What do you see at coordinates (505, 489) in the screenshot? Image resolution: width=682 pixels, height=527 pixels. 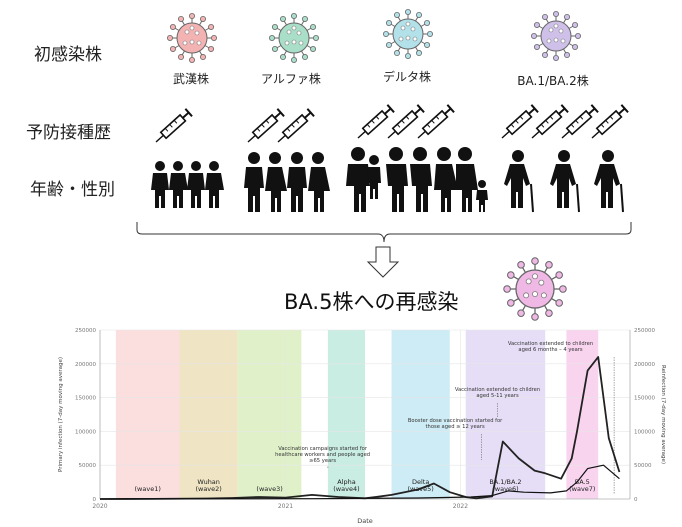 I see `wave-label: (wave6)` at bounding box center [505, 489].